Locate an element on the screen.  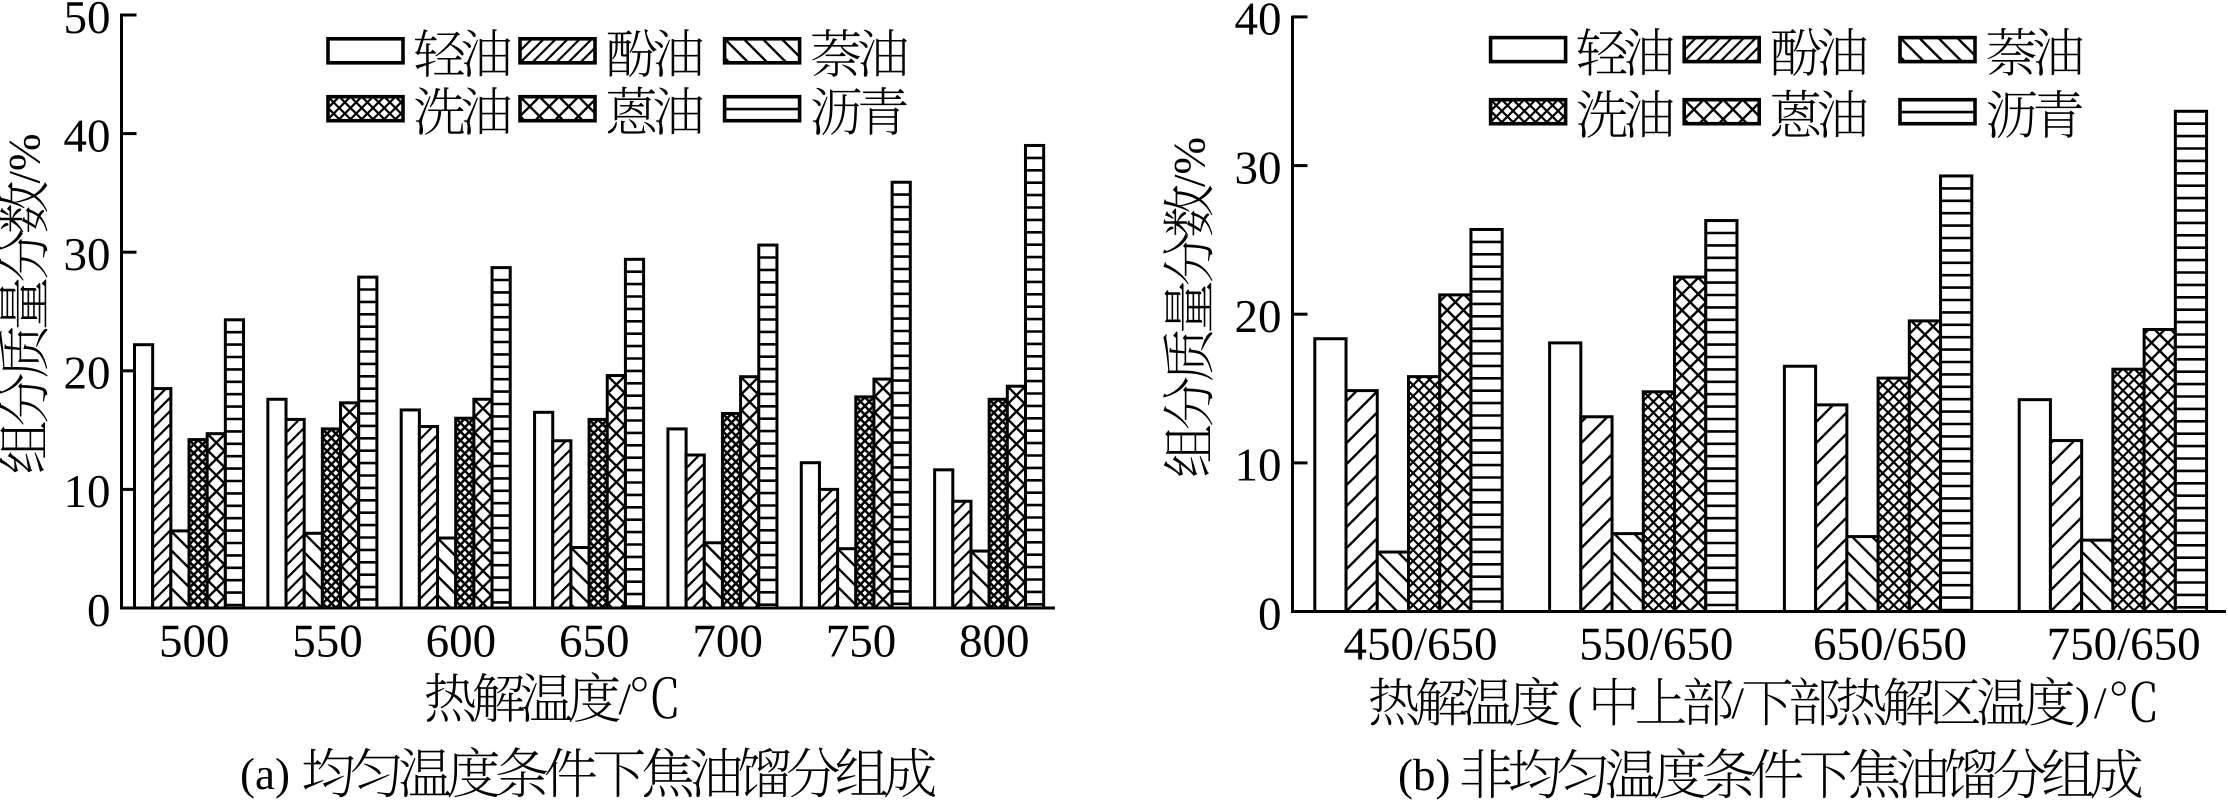
svg-text: 50 is located at coordinates (87, 22).